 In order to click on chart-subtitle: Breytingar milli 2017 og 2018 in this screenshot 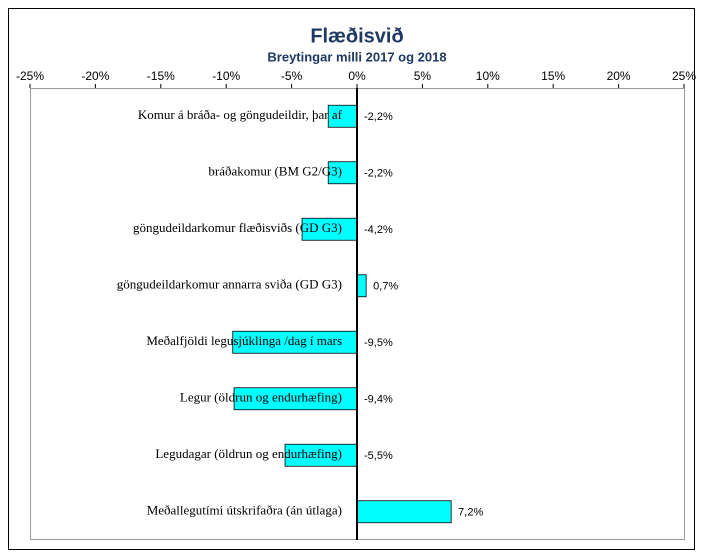, I will do `click(356, 56)`.